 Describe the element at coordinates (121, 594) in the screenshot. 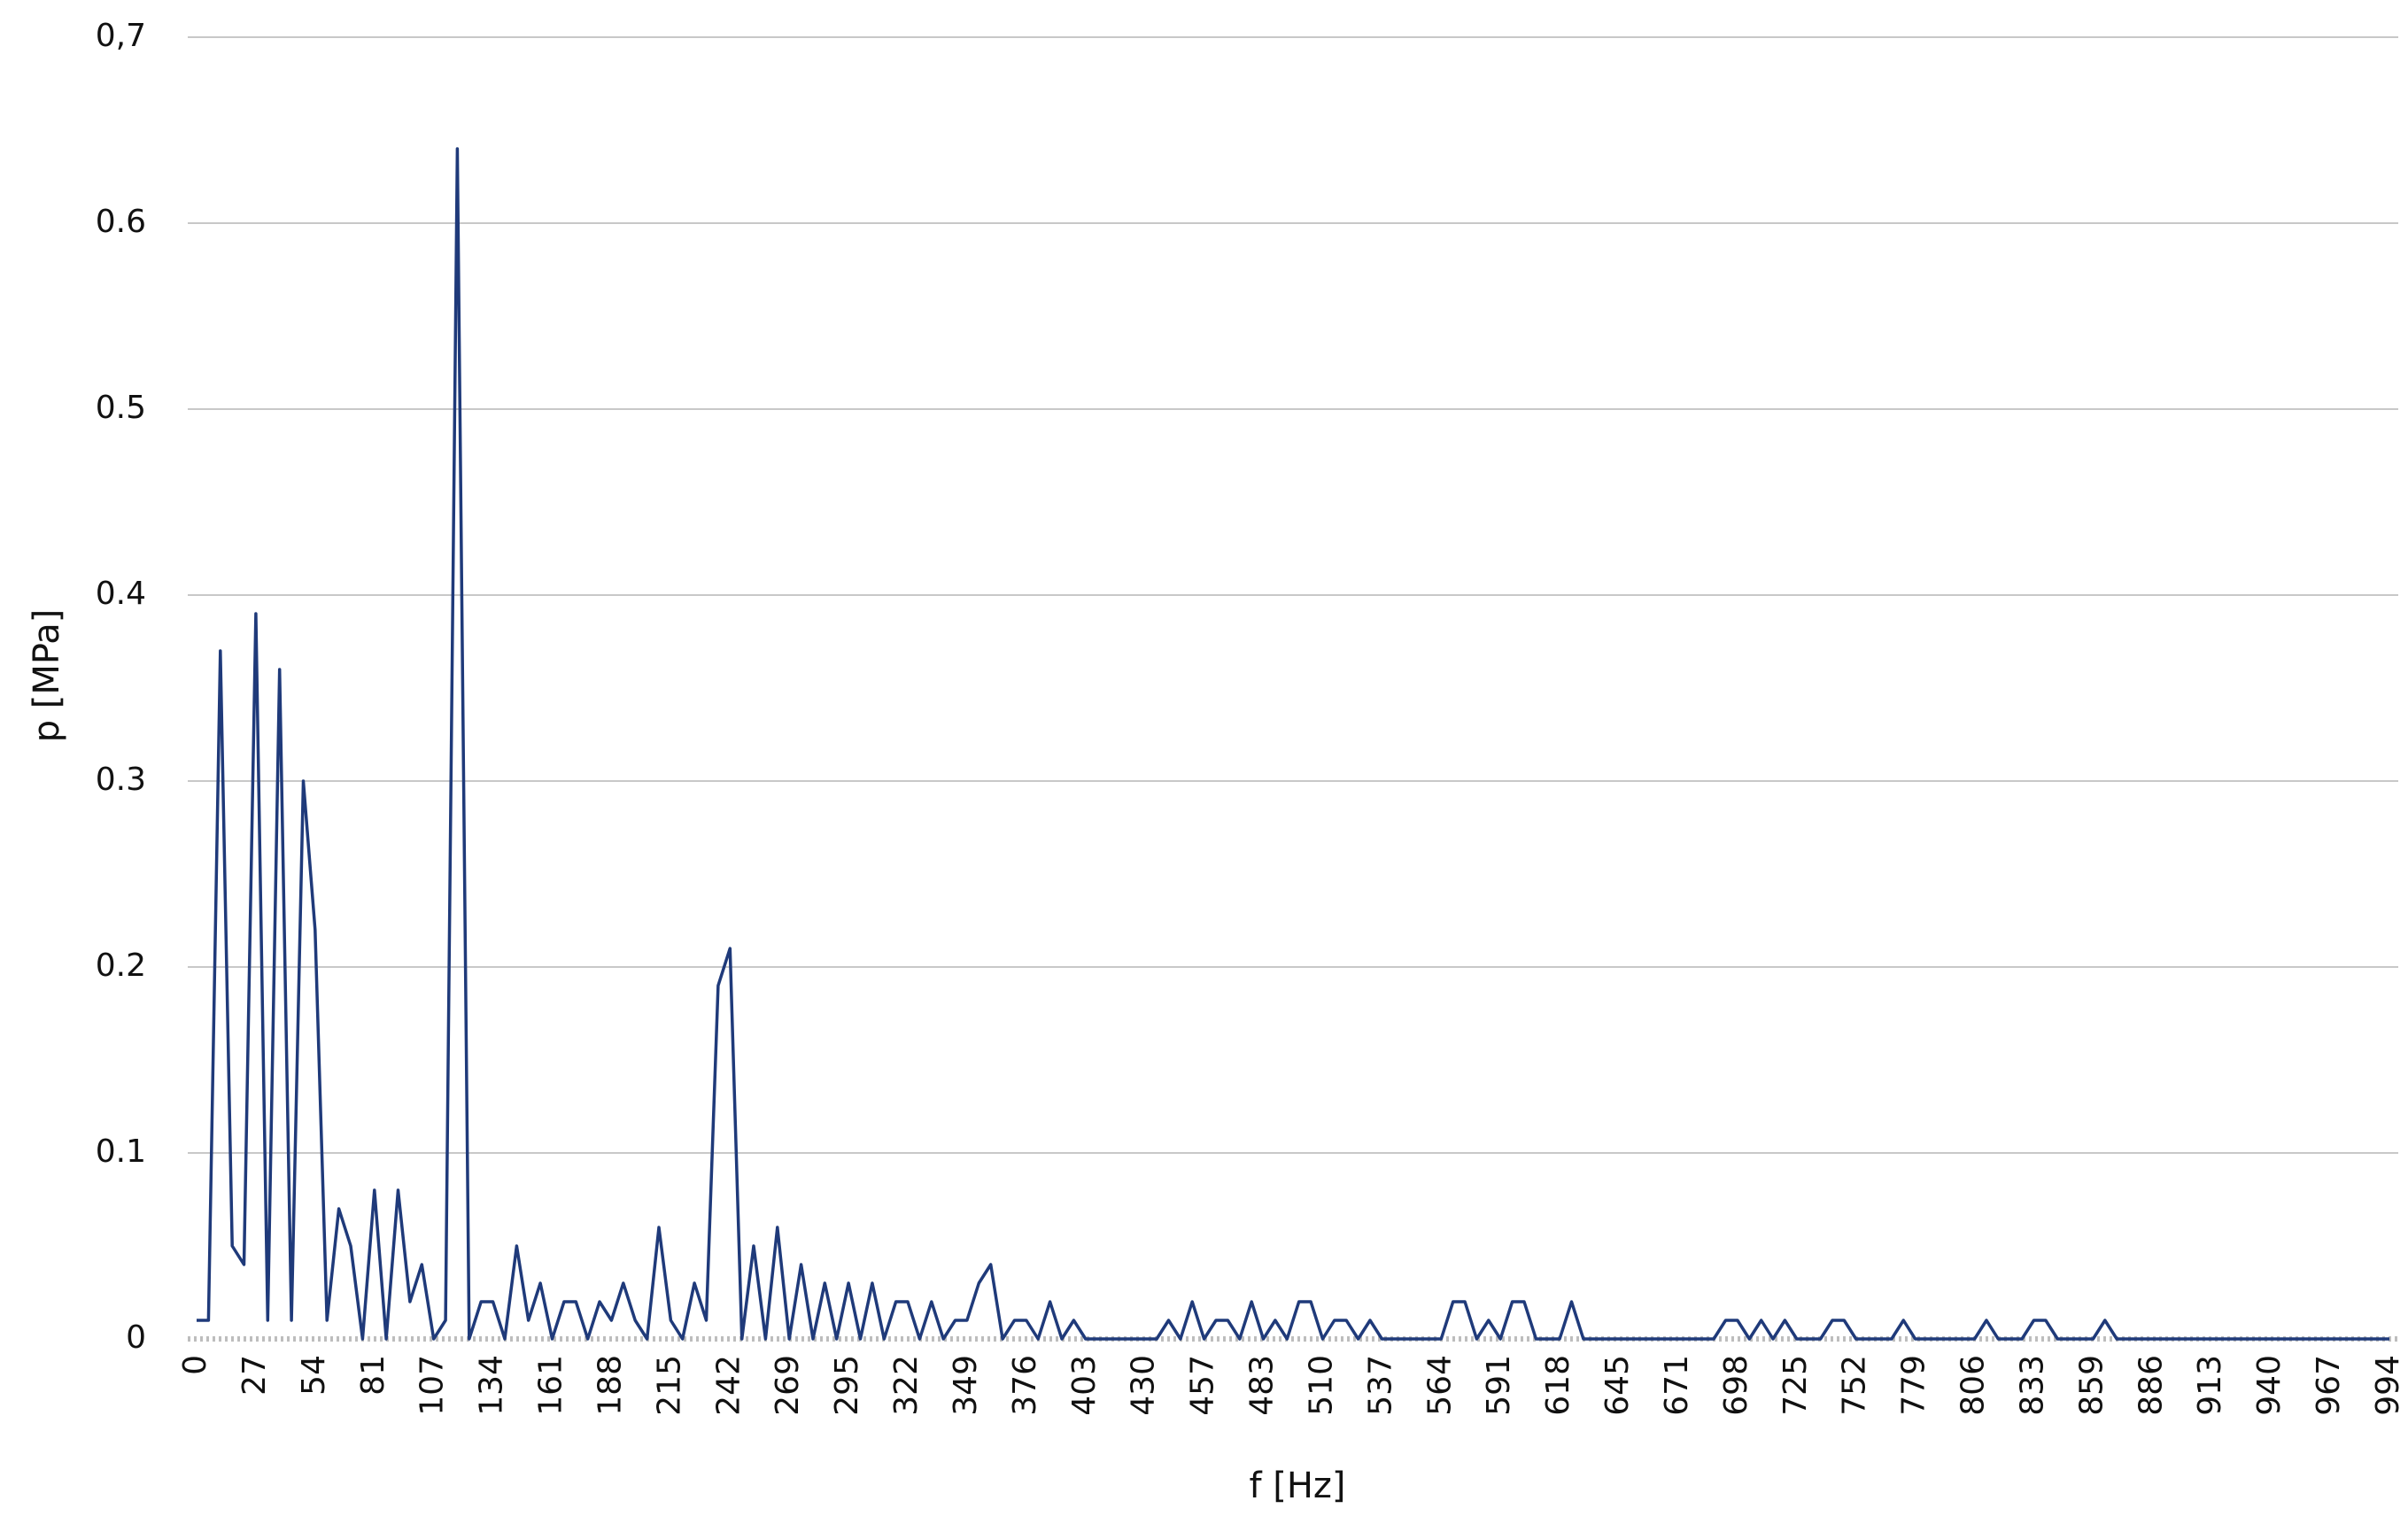

I see `y-tick-label: 0.4` at that location.